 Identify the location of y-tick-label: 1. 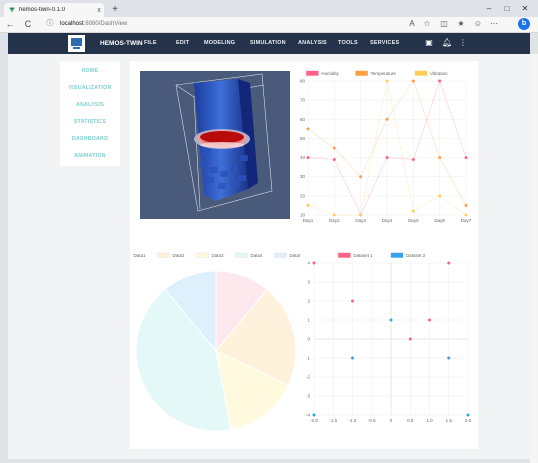
(308, 320).